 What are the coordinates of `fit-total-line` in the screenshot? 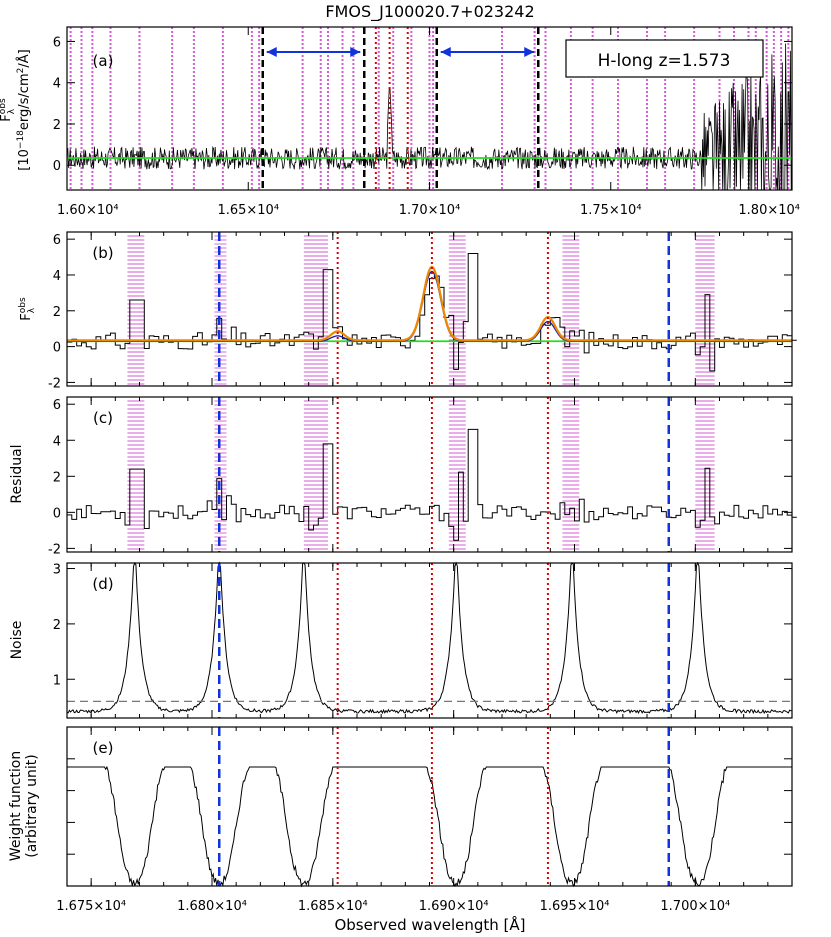 It's located at (429, 303).